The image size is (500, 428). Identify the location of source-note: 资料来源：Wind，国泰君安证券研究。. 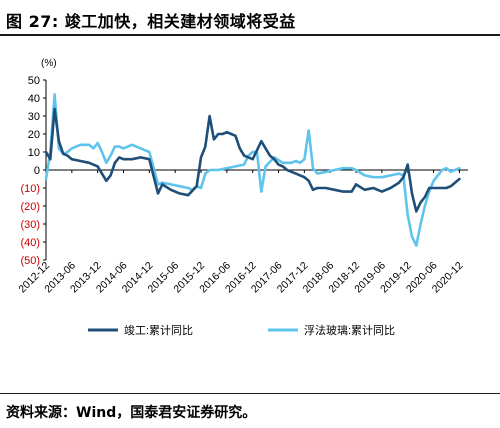
(131, 413).